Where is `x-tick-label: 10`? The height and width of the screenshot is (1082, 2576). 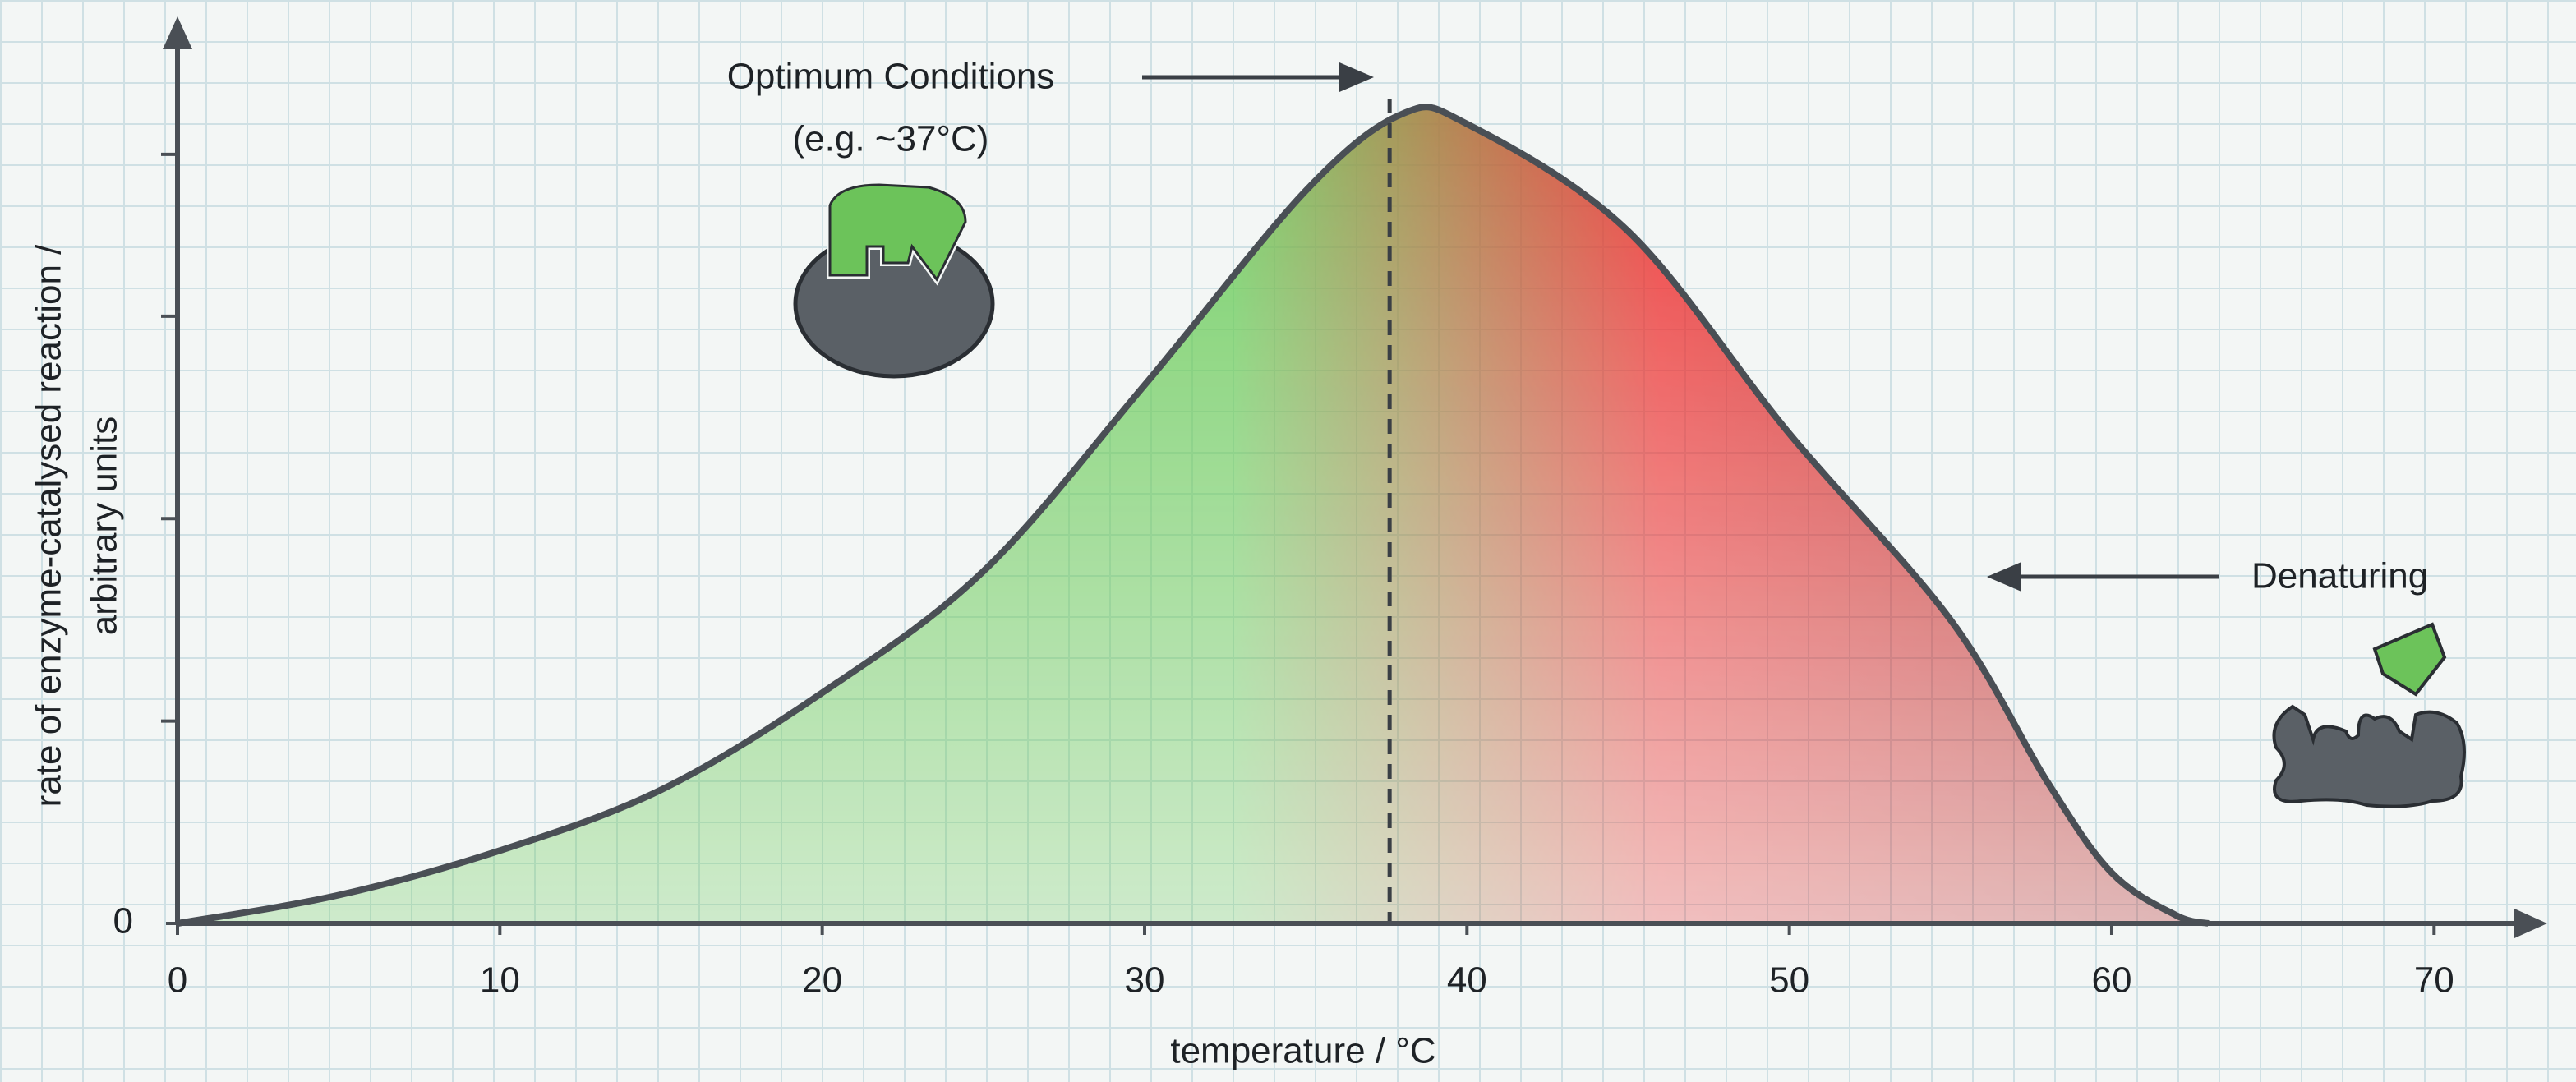 x-tick-label: 10 is located at coordinates (500, 980).